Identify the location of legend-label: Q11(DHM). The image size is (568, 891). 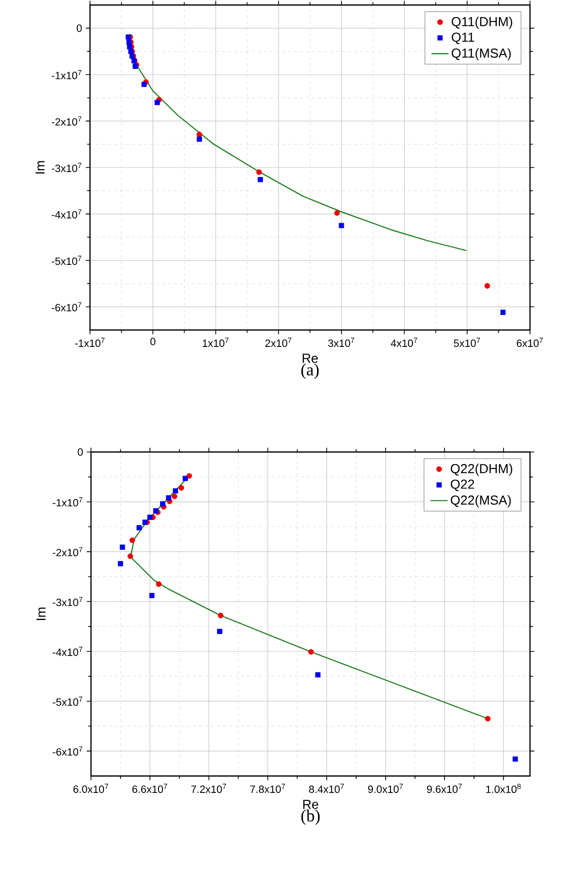
(482, 22).